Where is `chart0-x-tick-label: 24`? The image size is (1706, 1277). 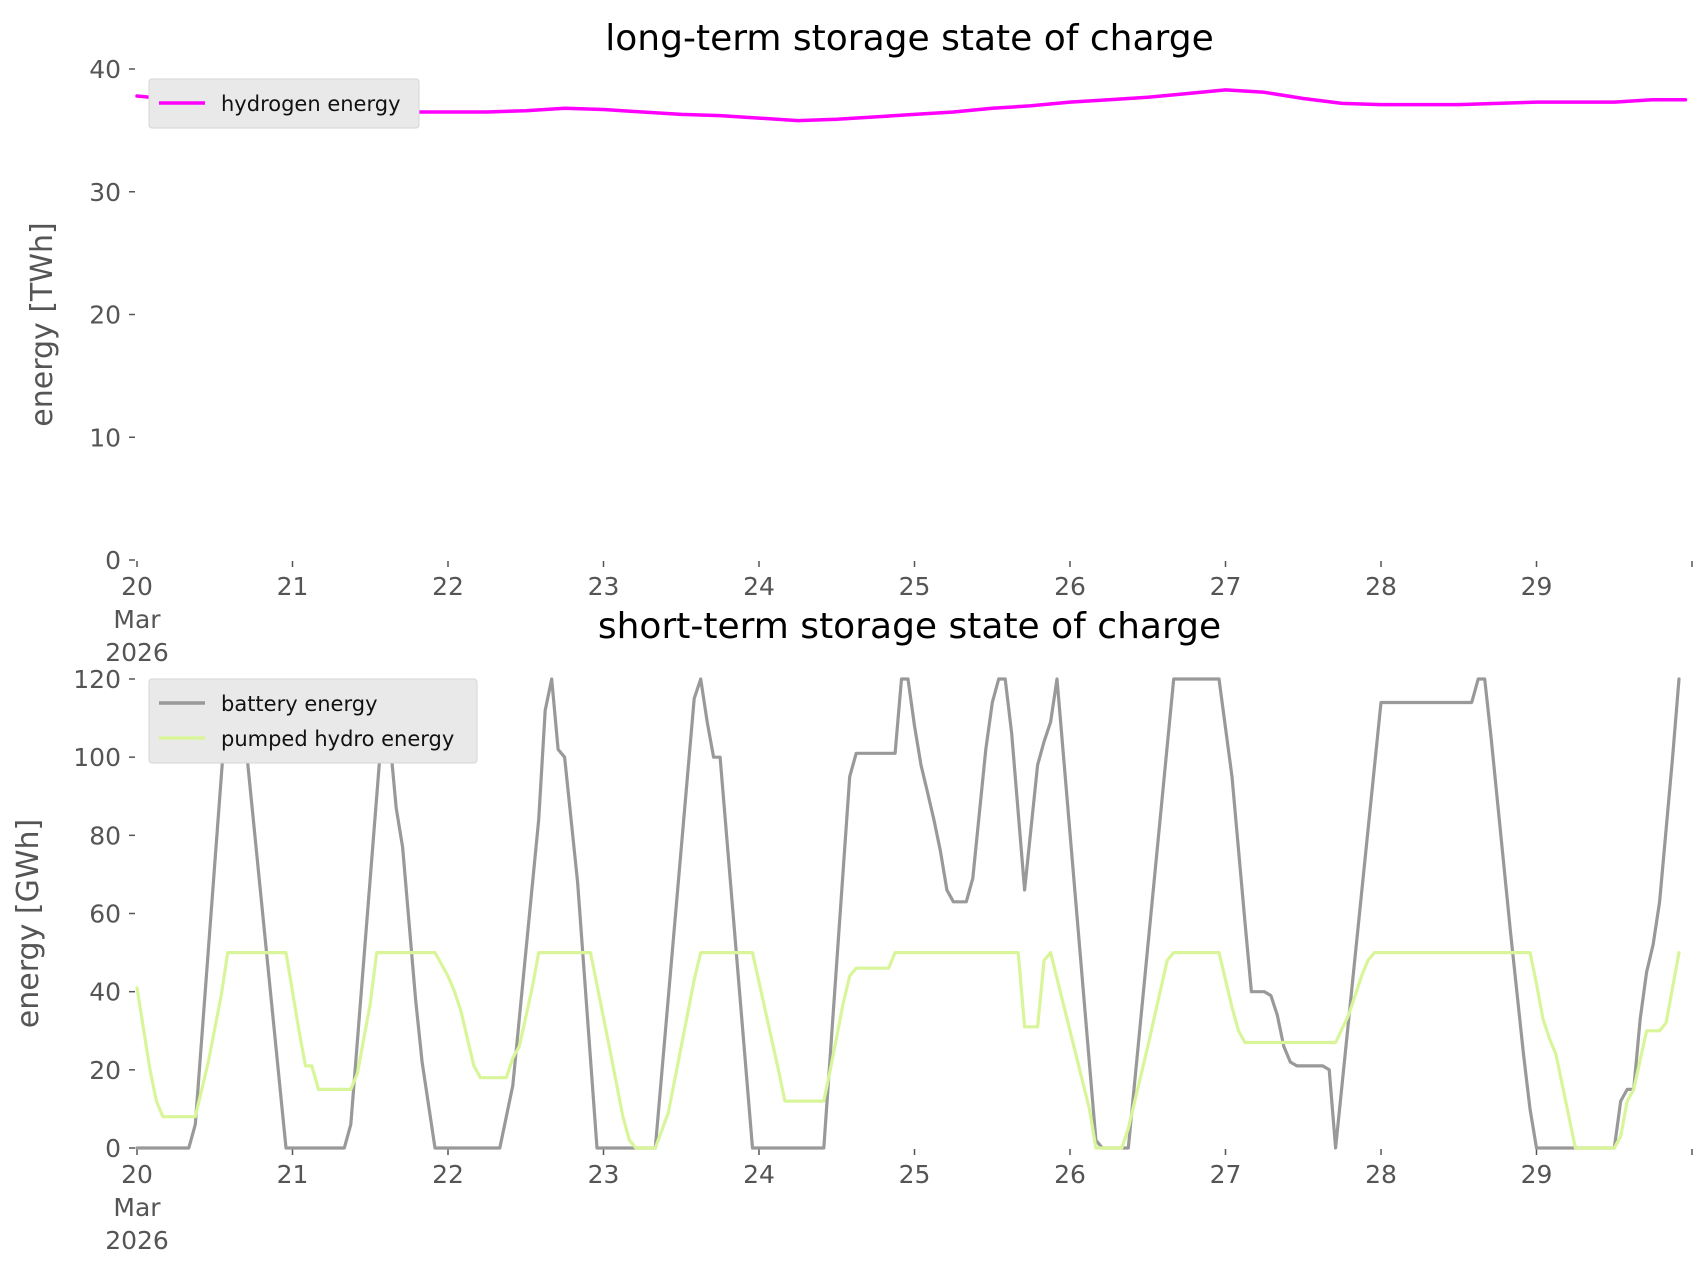
chart0-x-tick-label: 24 is located at coordinates (759, 586).